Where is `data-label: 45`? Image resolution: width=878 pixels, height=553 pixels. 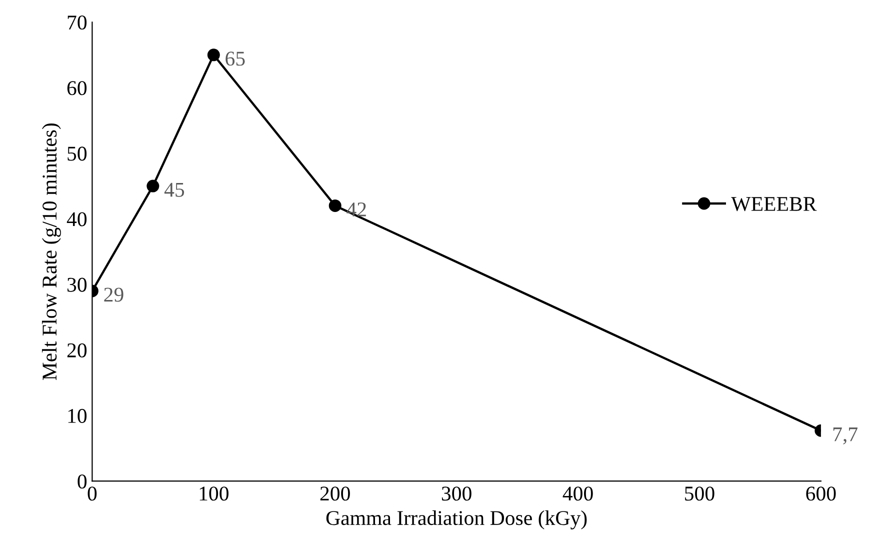 data-label: 45 is located at coordinates (174, 189).